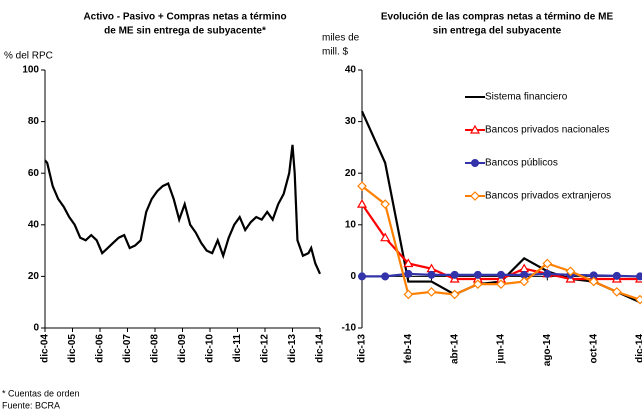 The width and height of the screenshot is (642, 414). Describe the element at coordinates (547, 130) in the screenshot. I see `legend-label: Bancos privados nacionales` at that location.